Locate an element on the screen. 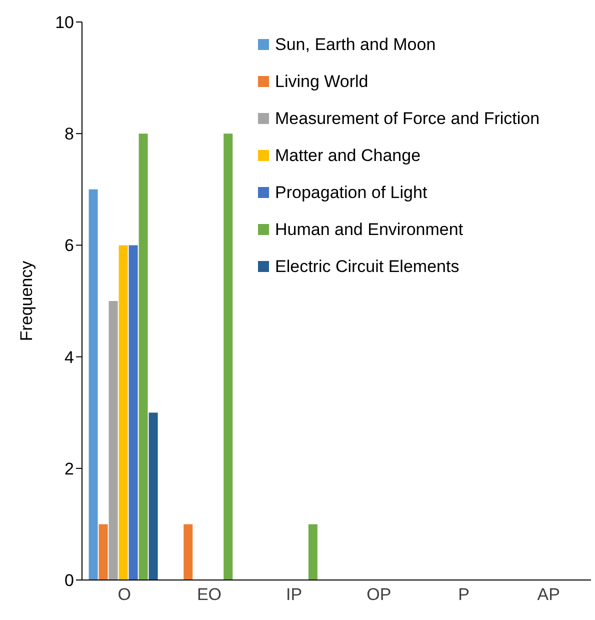  y-tick-label: 10 is located at coordinates (64, 22).